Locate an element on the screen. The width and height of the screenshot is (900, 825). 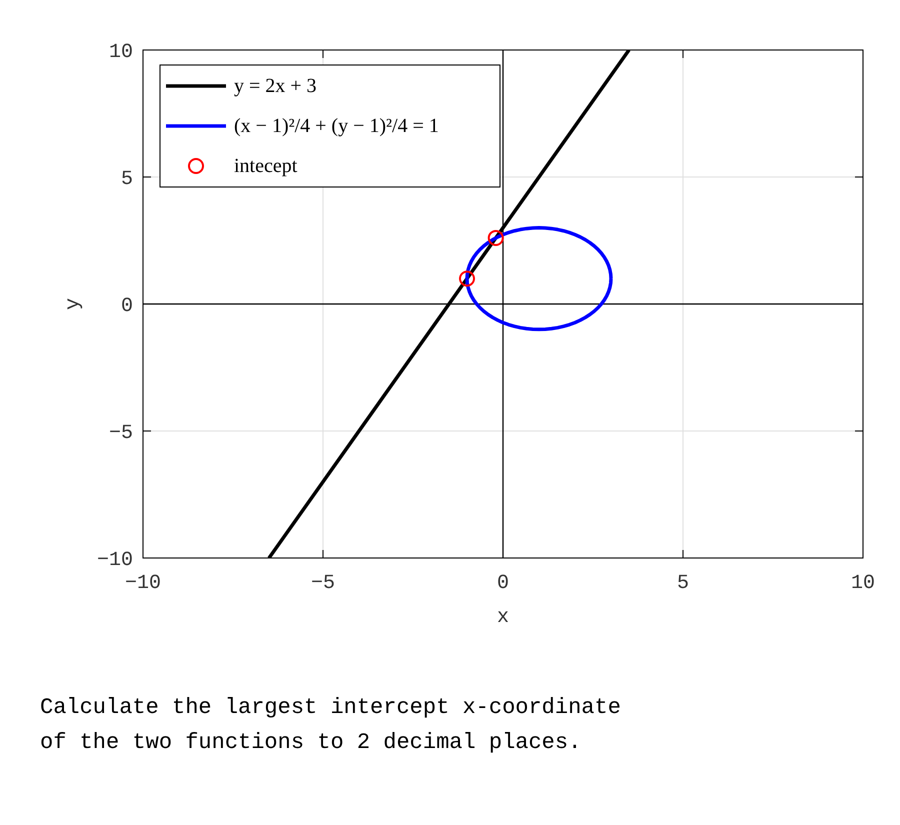
legend-label: (x − 1)²/4 + (y − 1)²/4 = 1 is located at coordinates (336, 126).